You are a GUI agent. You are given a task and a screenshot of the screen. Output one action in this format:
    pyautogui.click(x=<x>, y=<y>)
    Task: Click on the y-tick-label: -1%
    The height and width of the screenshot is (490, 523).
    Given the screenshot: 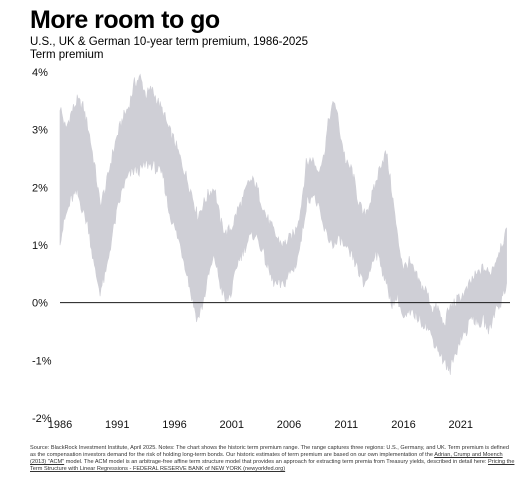 What is the action you would take?
    pyautogui.click(x=42, y=361)
    